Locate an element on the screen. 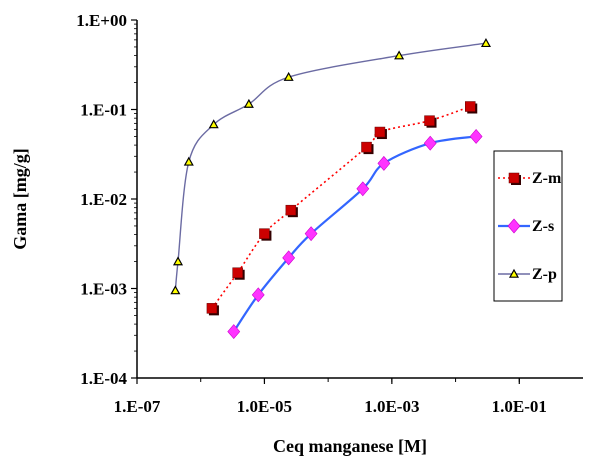 The width and height of the screenshot is (597, 464). y-axis-ticks: 1.E+00 1.E-01 1.E-02 1.E-03 1.E-04 is located at coordinates (106, 199).